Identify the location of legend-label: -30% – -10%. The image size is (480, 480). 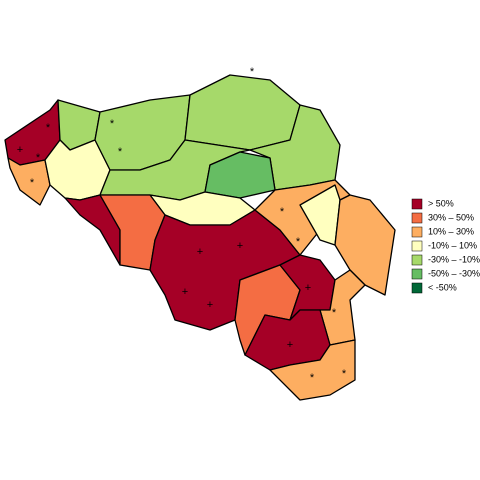
(454, 259).